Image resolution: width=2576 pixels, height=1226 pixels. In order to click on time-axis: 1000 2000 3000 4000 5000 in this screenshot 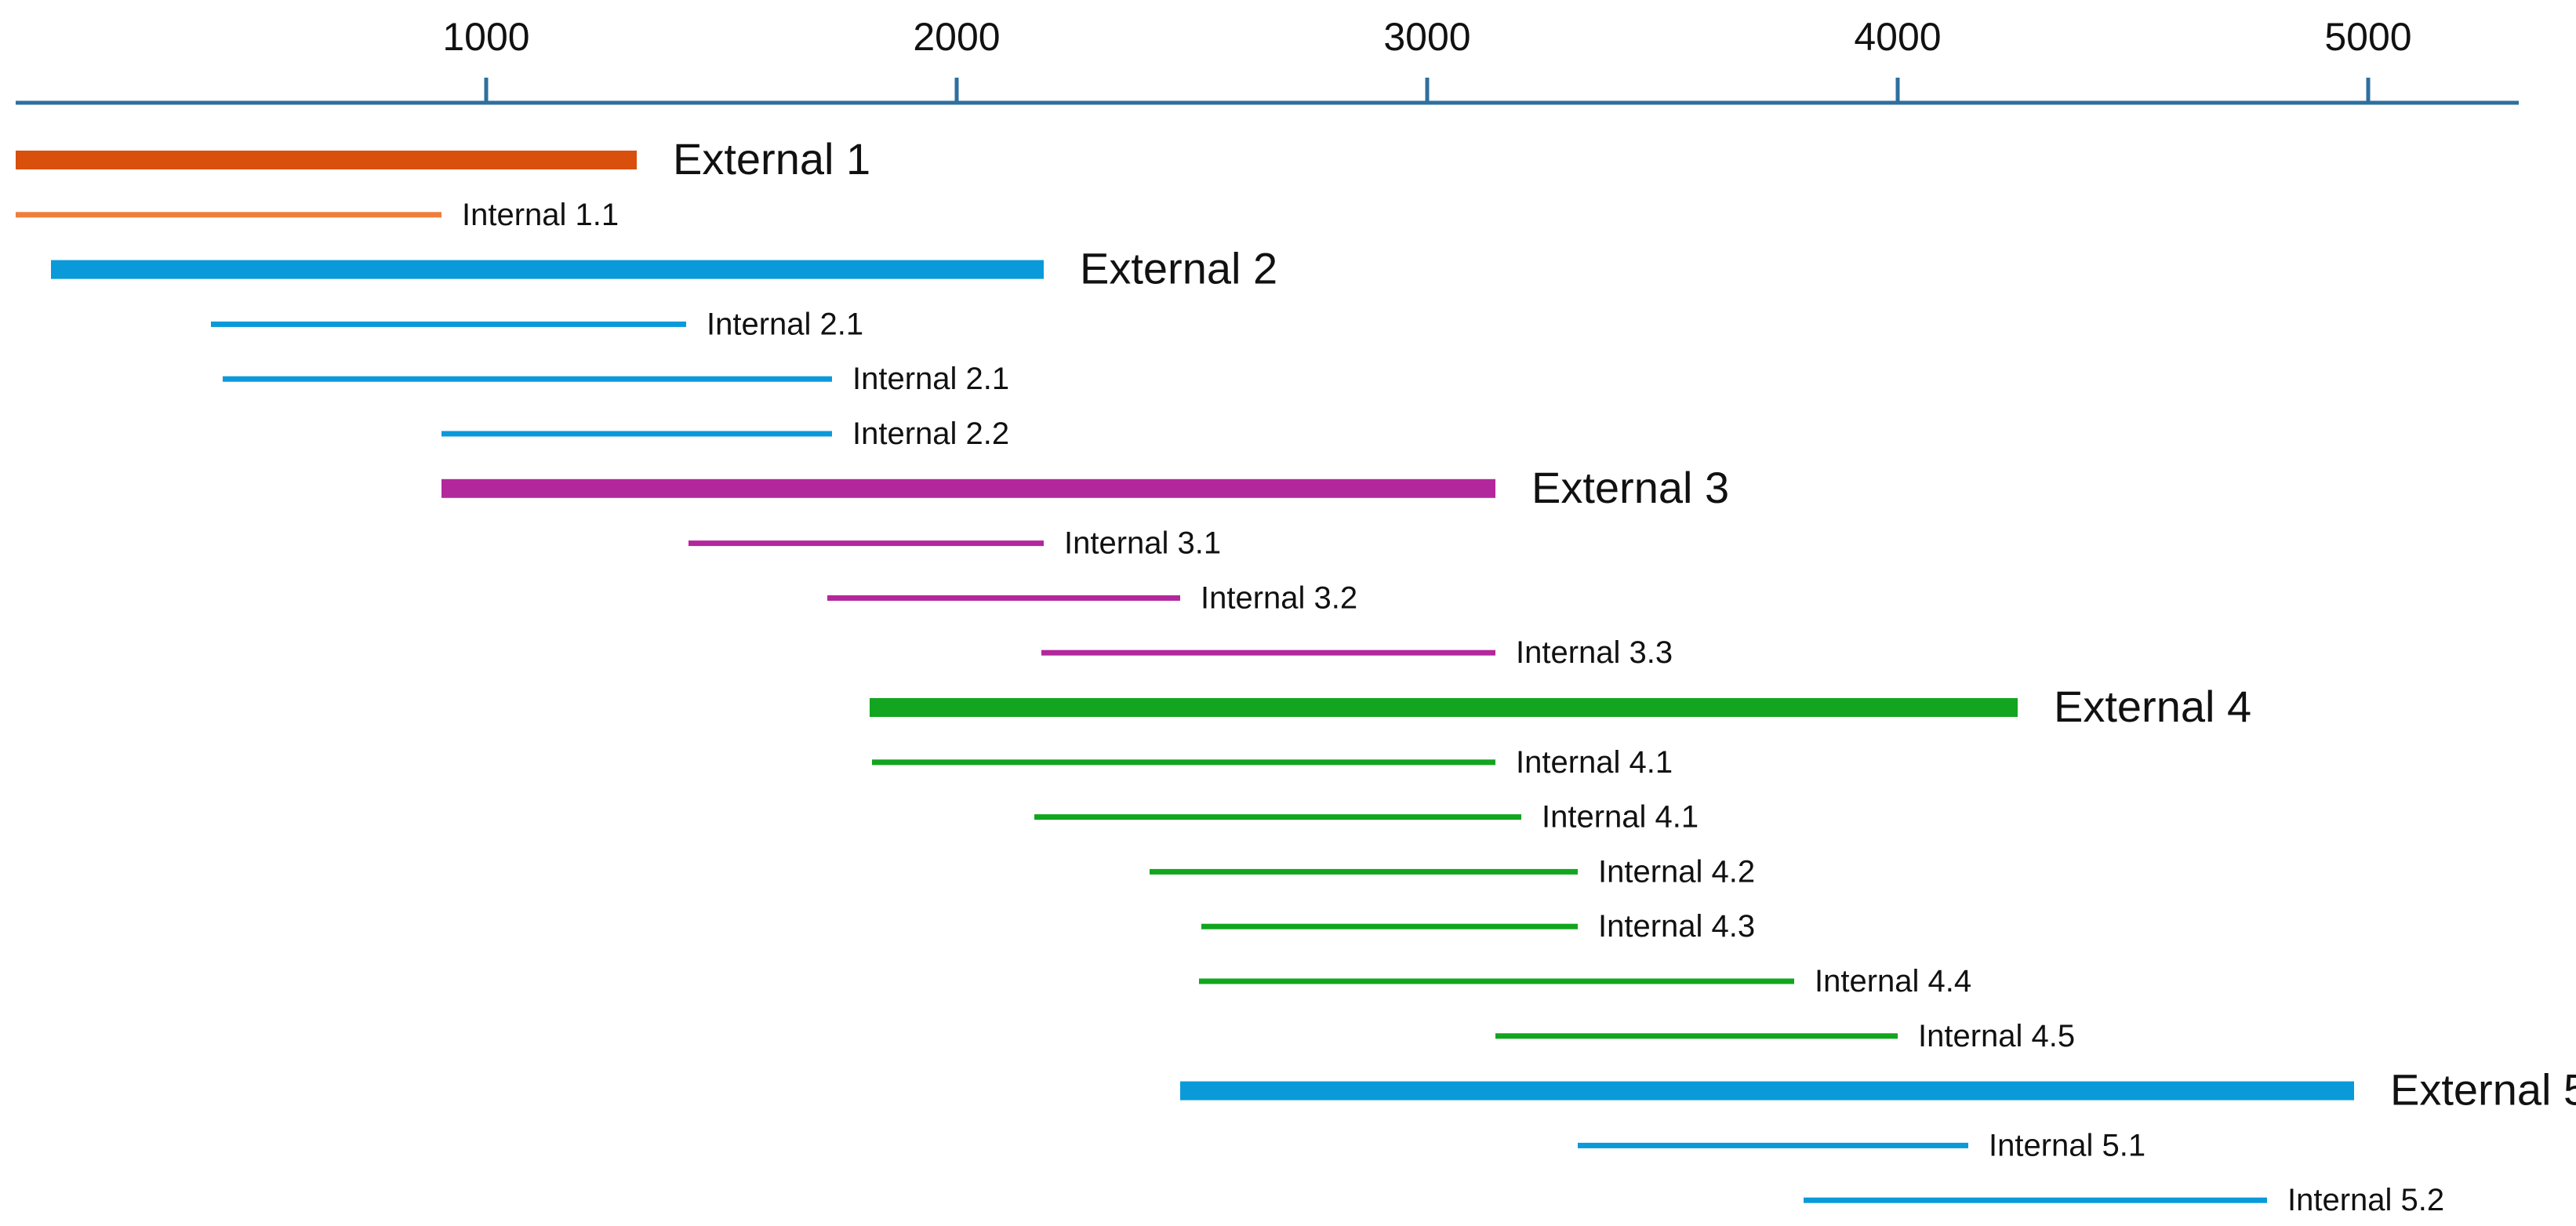, I will do `click(1267, 60)`.